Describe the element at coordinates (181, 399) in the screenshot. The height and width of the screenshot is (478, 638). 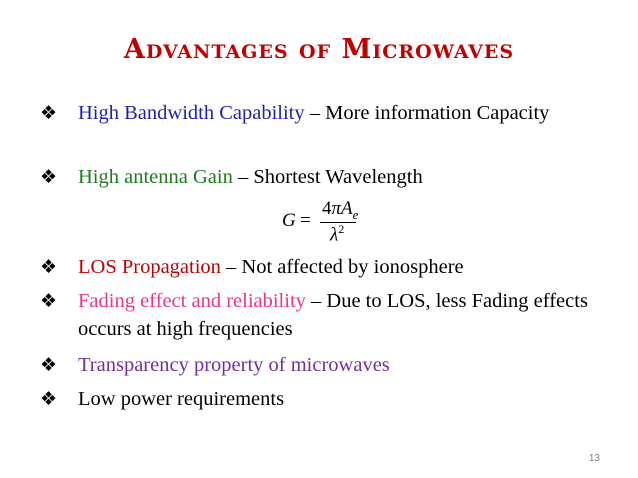
I see `bullet-text: Low power requirements` at that location.